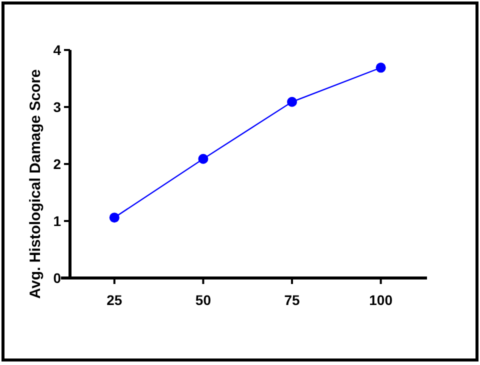 The width and height of the screenshot is (480, 365). I want to click on y-tick-label: 2, so click(57, 164).